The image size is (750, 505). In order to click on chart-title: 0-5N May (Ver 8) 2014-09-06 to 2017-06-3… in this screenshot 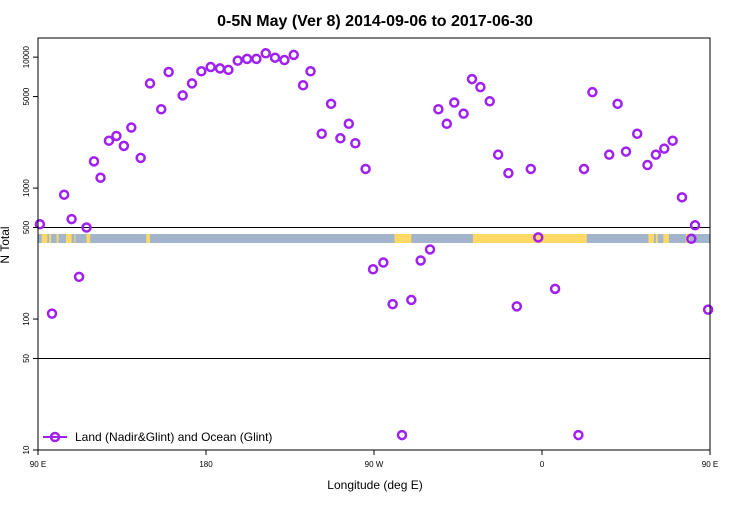, I will do `click(375, 21)`.